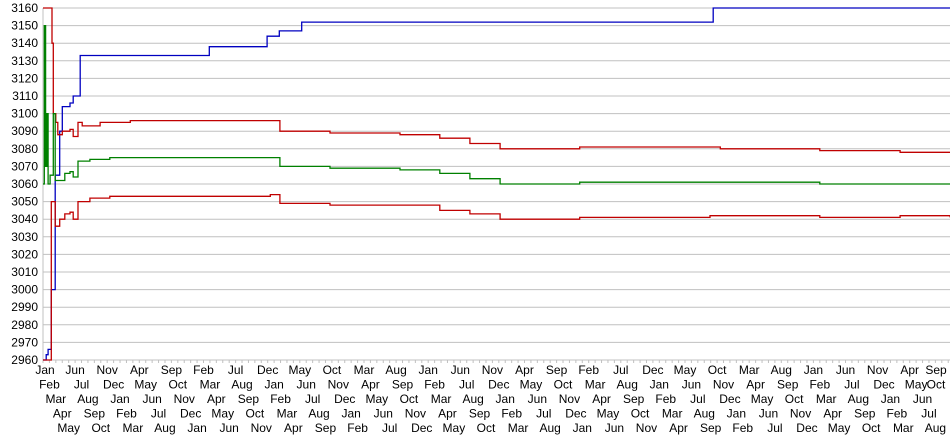 The width and height of the screenshot is (950, 440). What do you see at coordinates (24, 219) in the screenshot?
I see `y-tick-label: 3040` at bounding box center [24, 219].